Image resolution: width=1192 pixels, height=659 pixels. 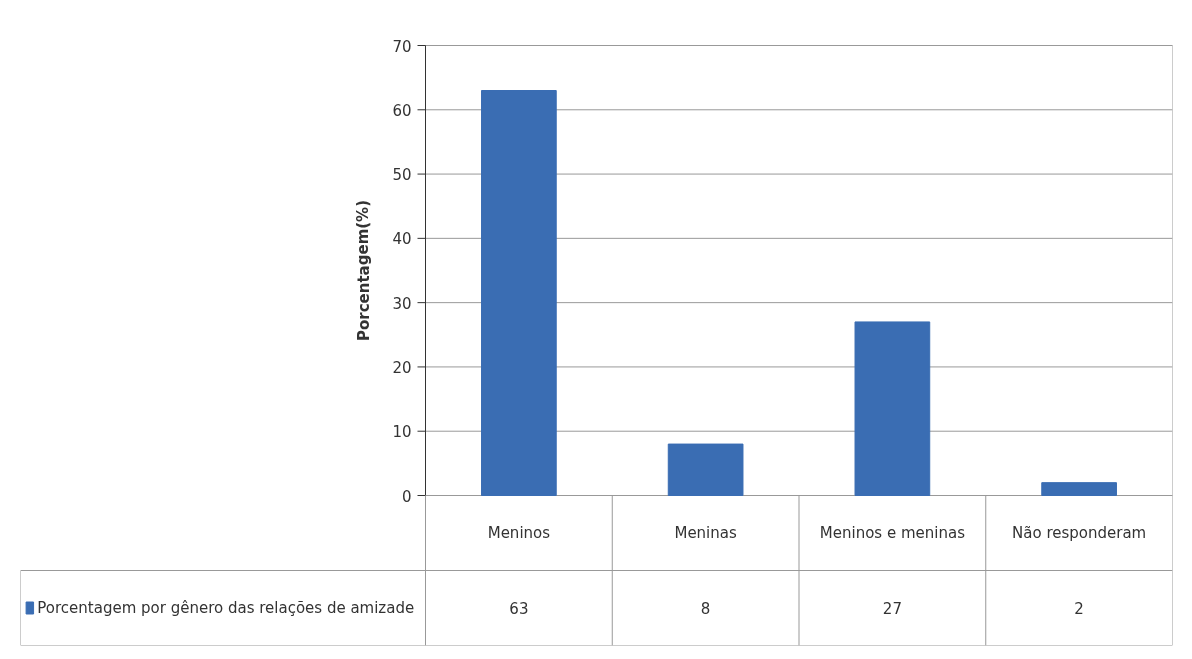 What do you see at coordinates (519, 533) in the screenshot?
I see `x-tick-label: Meninos` at bounding box center [519, 533].